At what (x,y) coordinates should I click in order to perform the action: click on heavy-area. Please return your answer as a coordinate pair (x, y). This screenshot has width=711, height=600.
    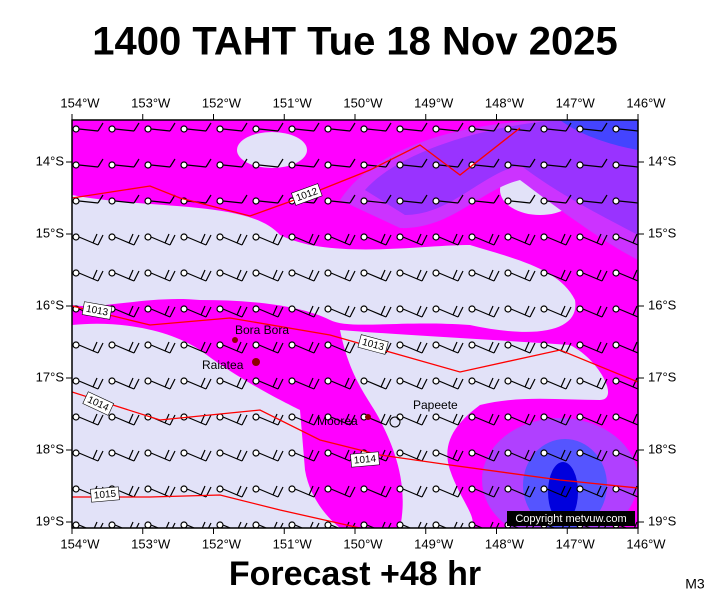
    Looking at the image, I should click on (501, 177).